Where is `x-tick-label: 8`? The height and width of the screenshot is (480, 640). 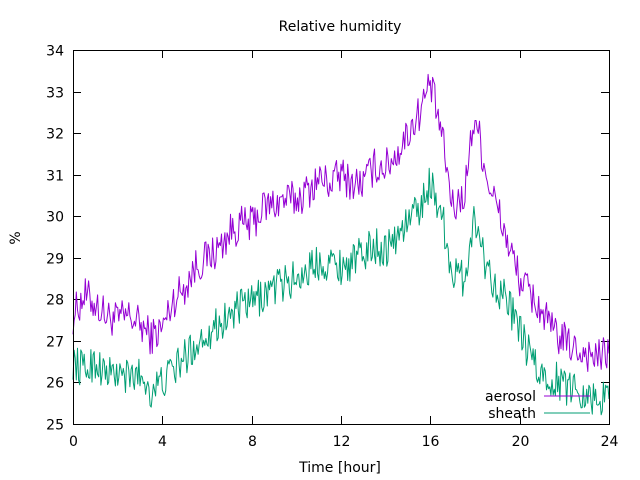
x-tick-label: 8 is located at coordinates (252, 442).